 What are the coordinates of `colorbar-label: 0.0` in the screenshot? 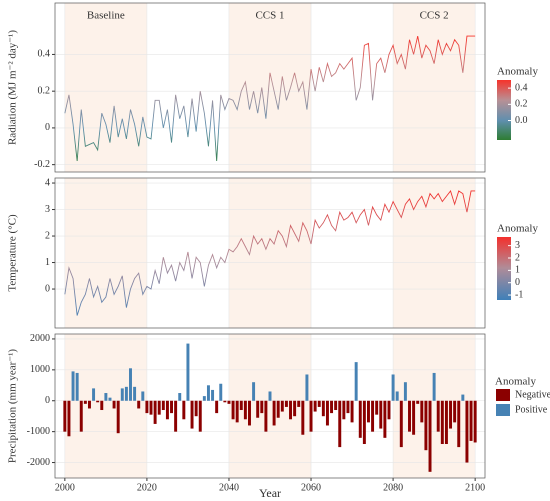 It's located at (521, 120).